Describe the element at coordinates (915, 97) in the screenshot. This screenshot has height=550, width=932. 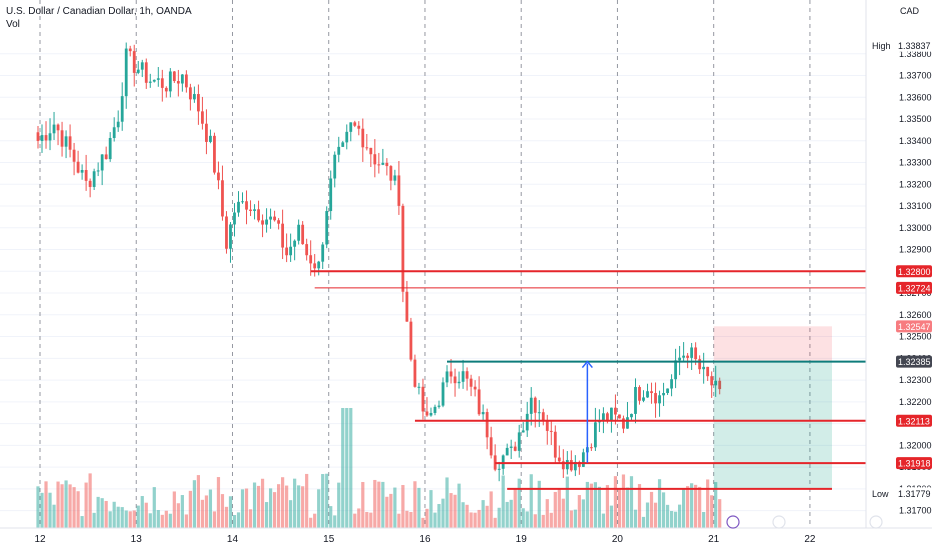
I see `price-tick-label: 1.33600` at that location.